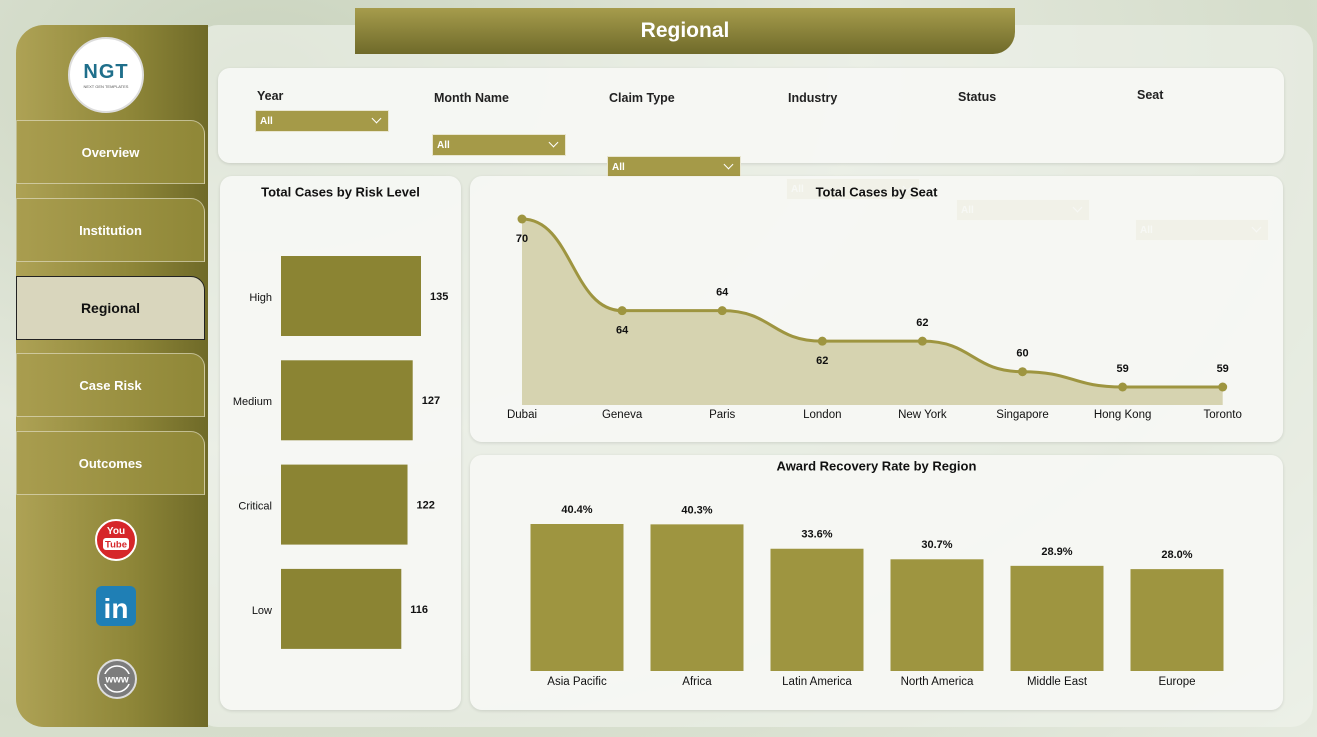 Image resolution: width=1317 pixels, height=737 pixels. What do you see at coordinates (110, 463) in the screenshot?
I see `nav-button: Outcomes` at bounding box center [110, 463].